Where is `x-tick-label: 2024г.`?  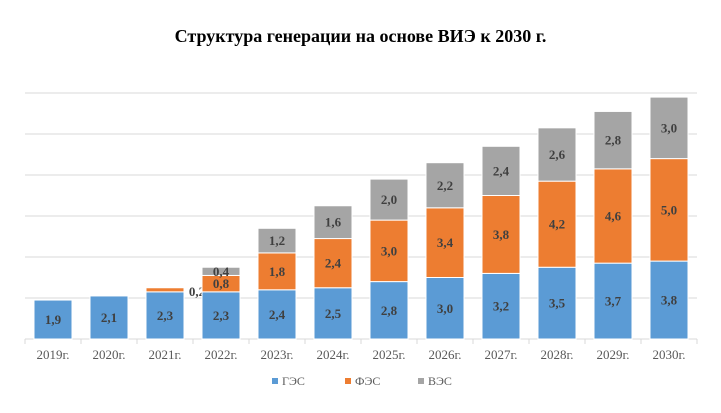
x-tick-label: 2024г. is located at coordinates (332, 354).